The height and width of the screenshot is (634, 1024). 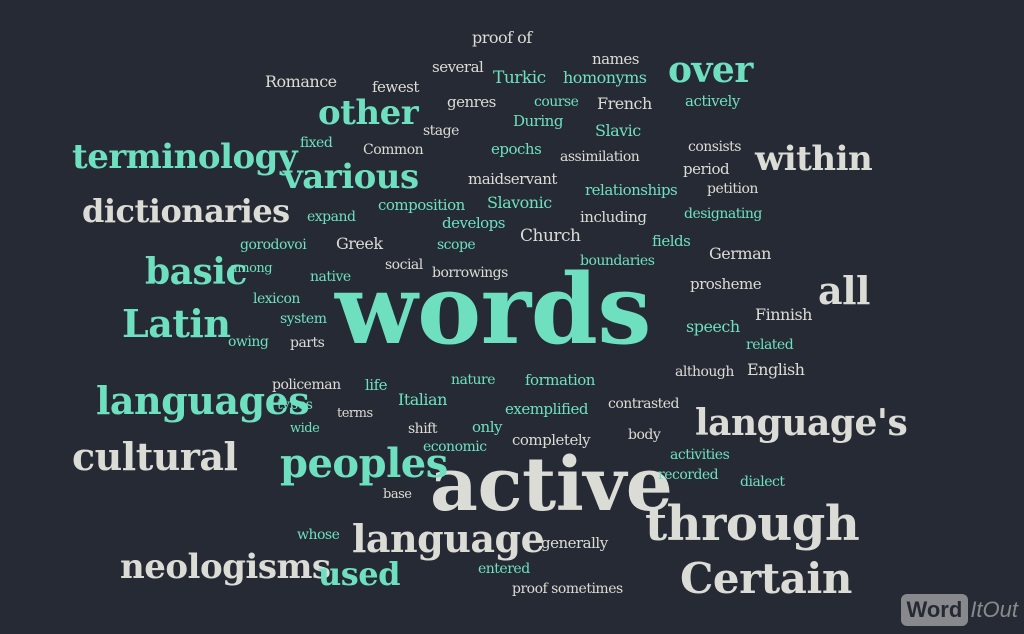 What do you see at coordinates (455, 447) in the screenshot?
I see `cloud-word: economic` at bounding box center [455, 447].